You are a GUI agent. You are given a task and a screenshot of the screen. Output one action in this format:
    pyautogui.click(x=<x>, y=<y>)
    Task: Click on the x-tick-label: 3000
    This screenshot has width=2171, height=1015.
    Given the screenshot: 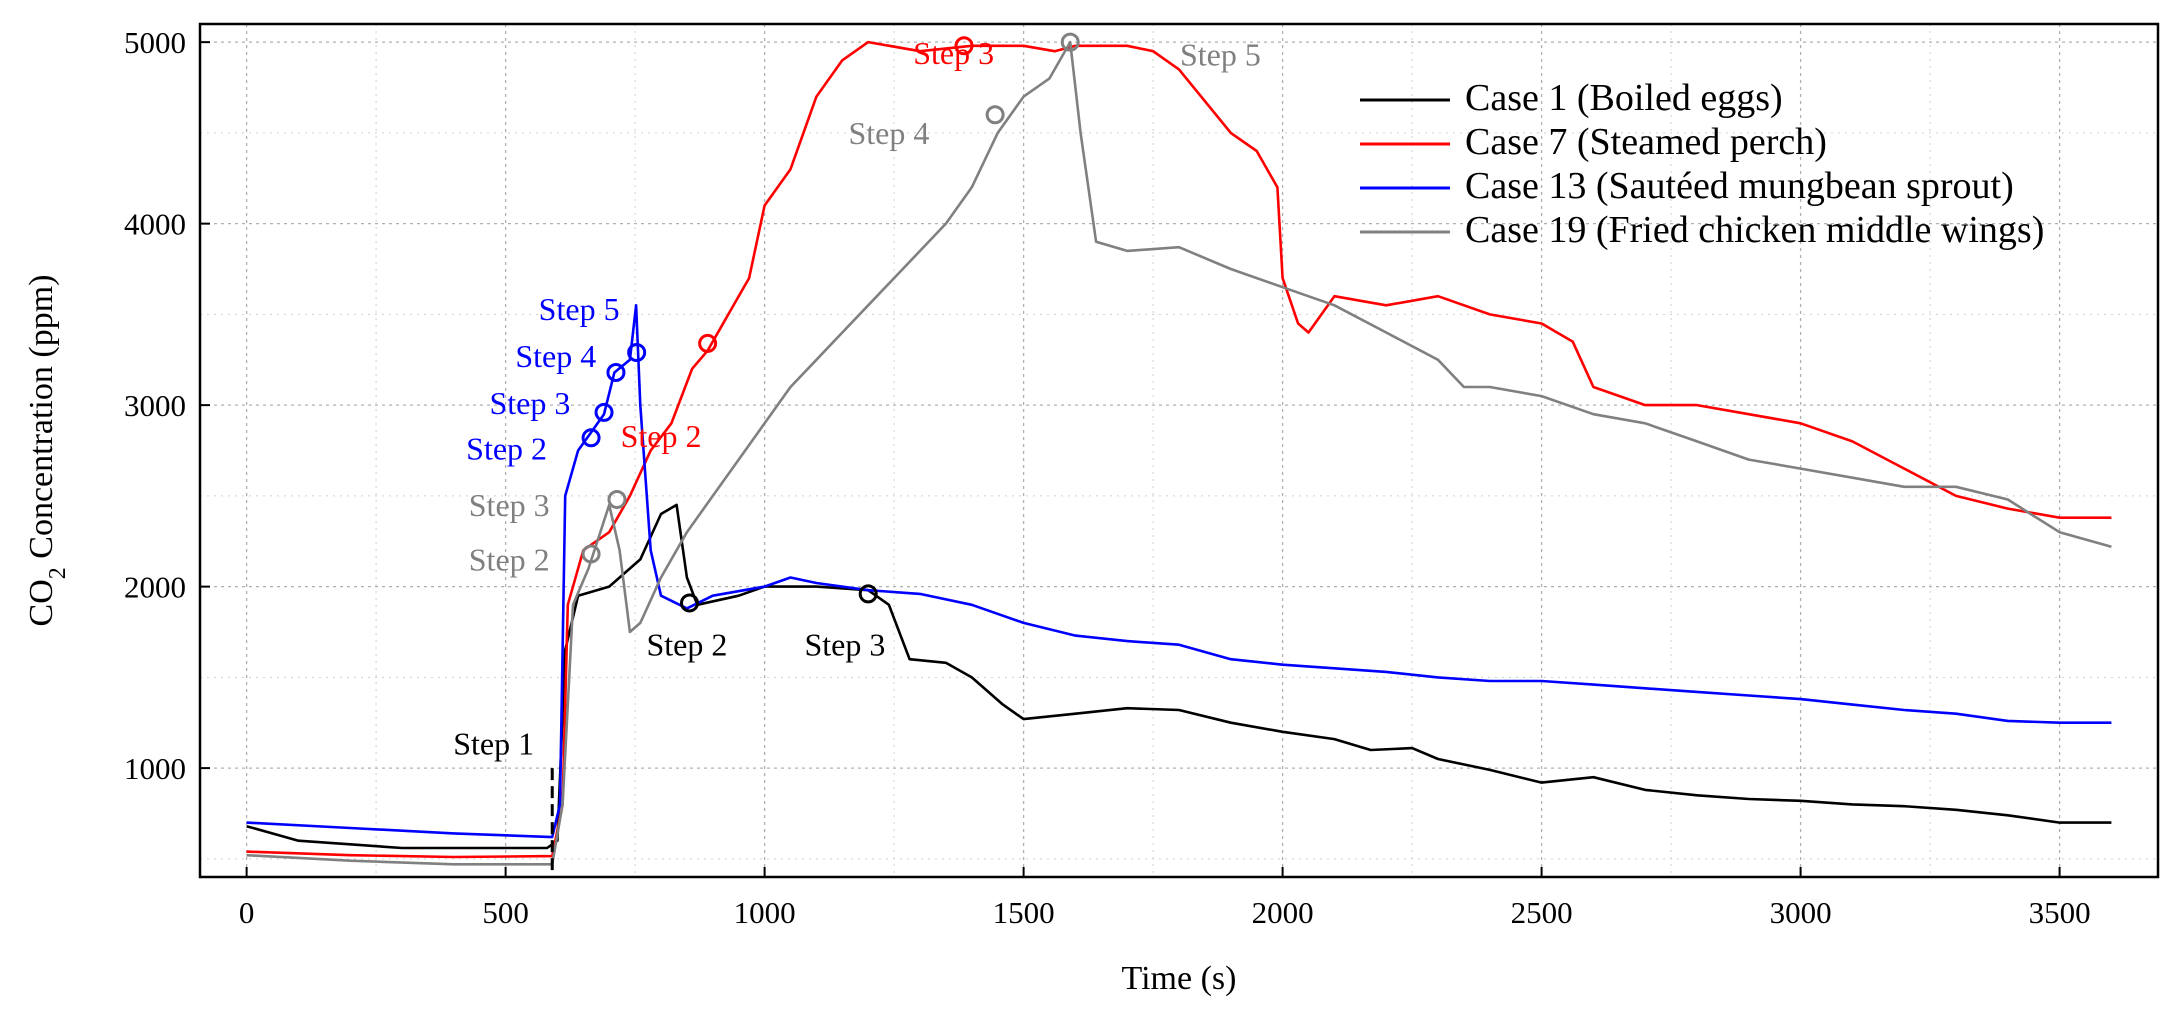 What is the action you would take?
    pyautogui.click(x=1801, y=912)
    